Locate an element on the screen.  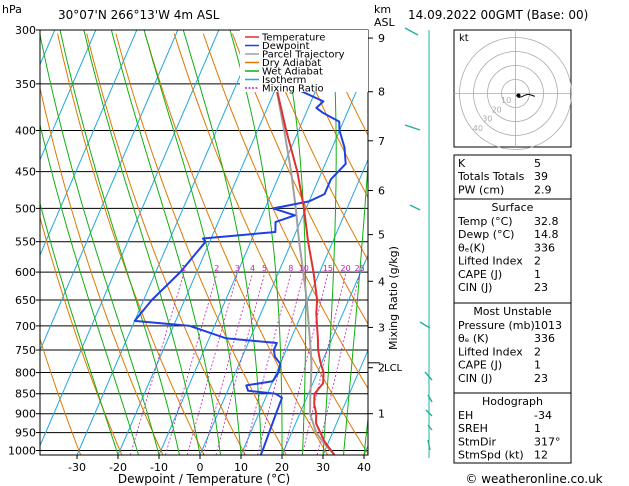
mixing-ratio-axis-label: Mixing Ratio (g/kg) is located at coordinates (393, 298).